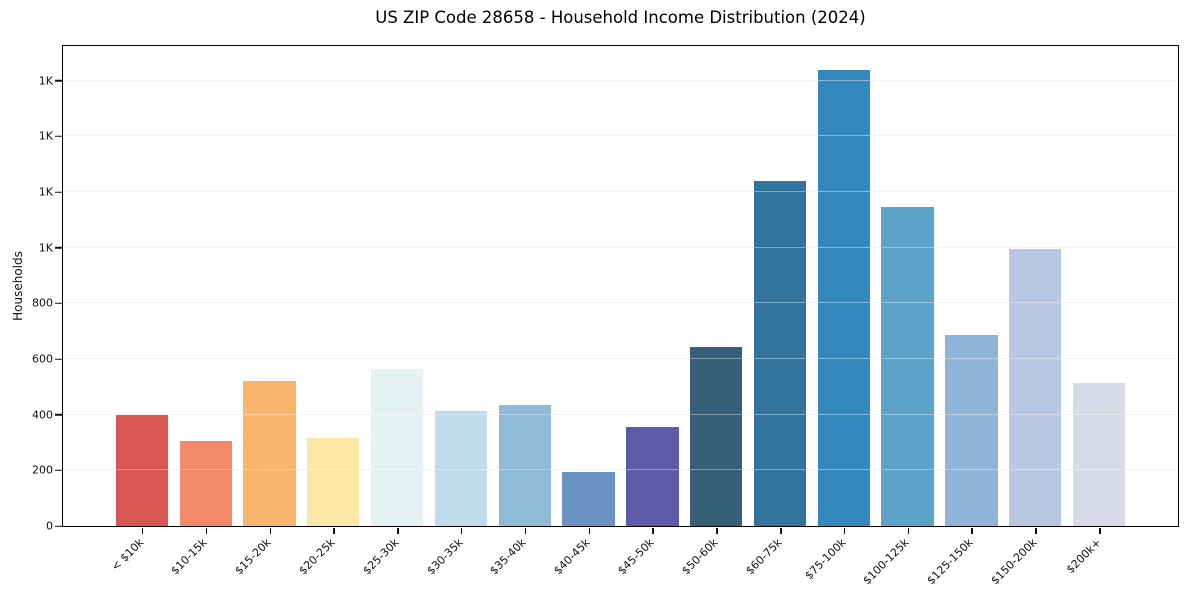 The height and width of the screenshot is (590, 1189). I want to click on y-tick-label: 600, so click(42, 359).